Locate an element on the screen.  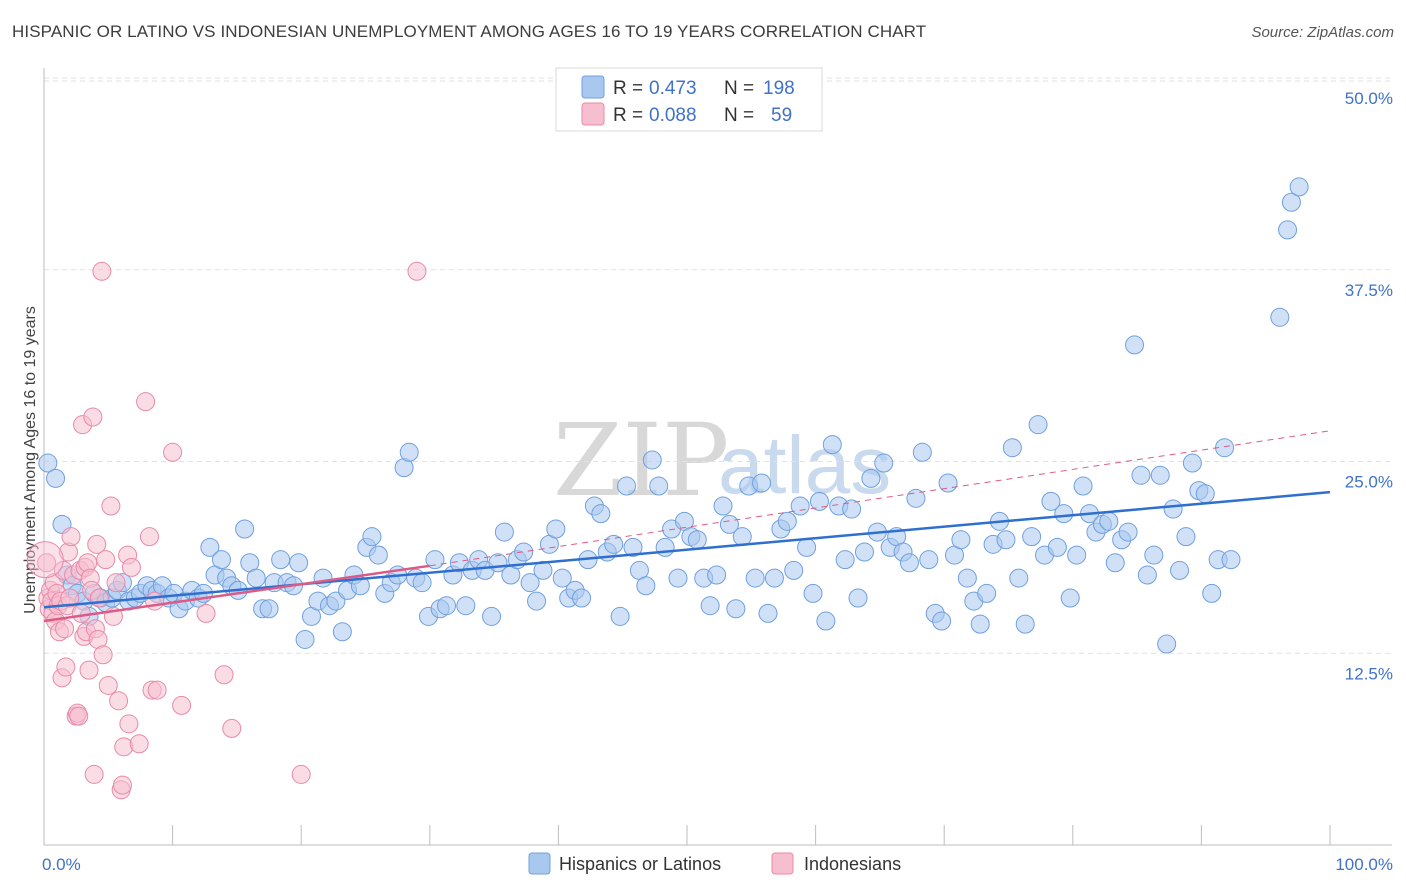
point-indonesian-large is located at coordinates (45, 560).